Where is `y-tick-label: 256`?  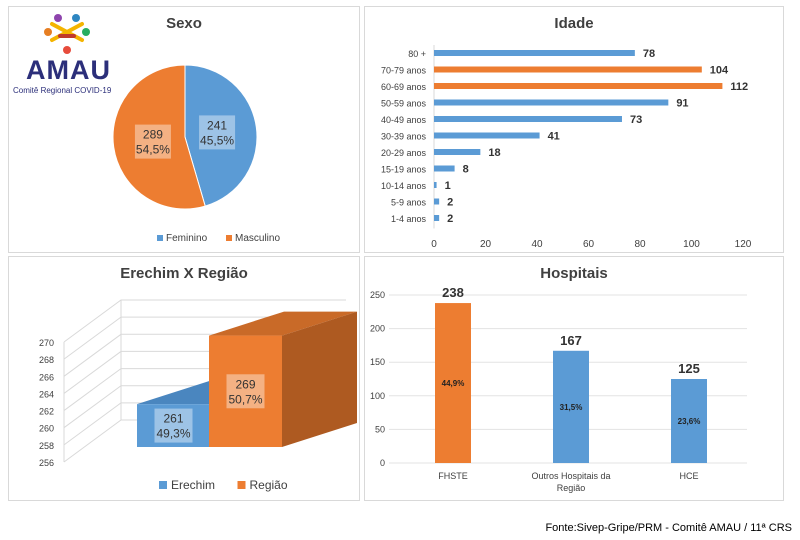
y-tick-label: 256 is located at coordinates (46, 463).